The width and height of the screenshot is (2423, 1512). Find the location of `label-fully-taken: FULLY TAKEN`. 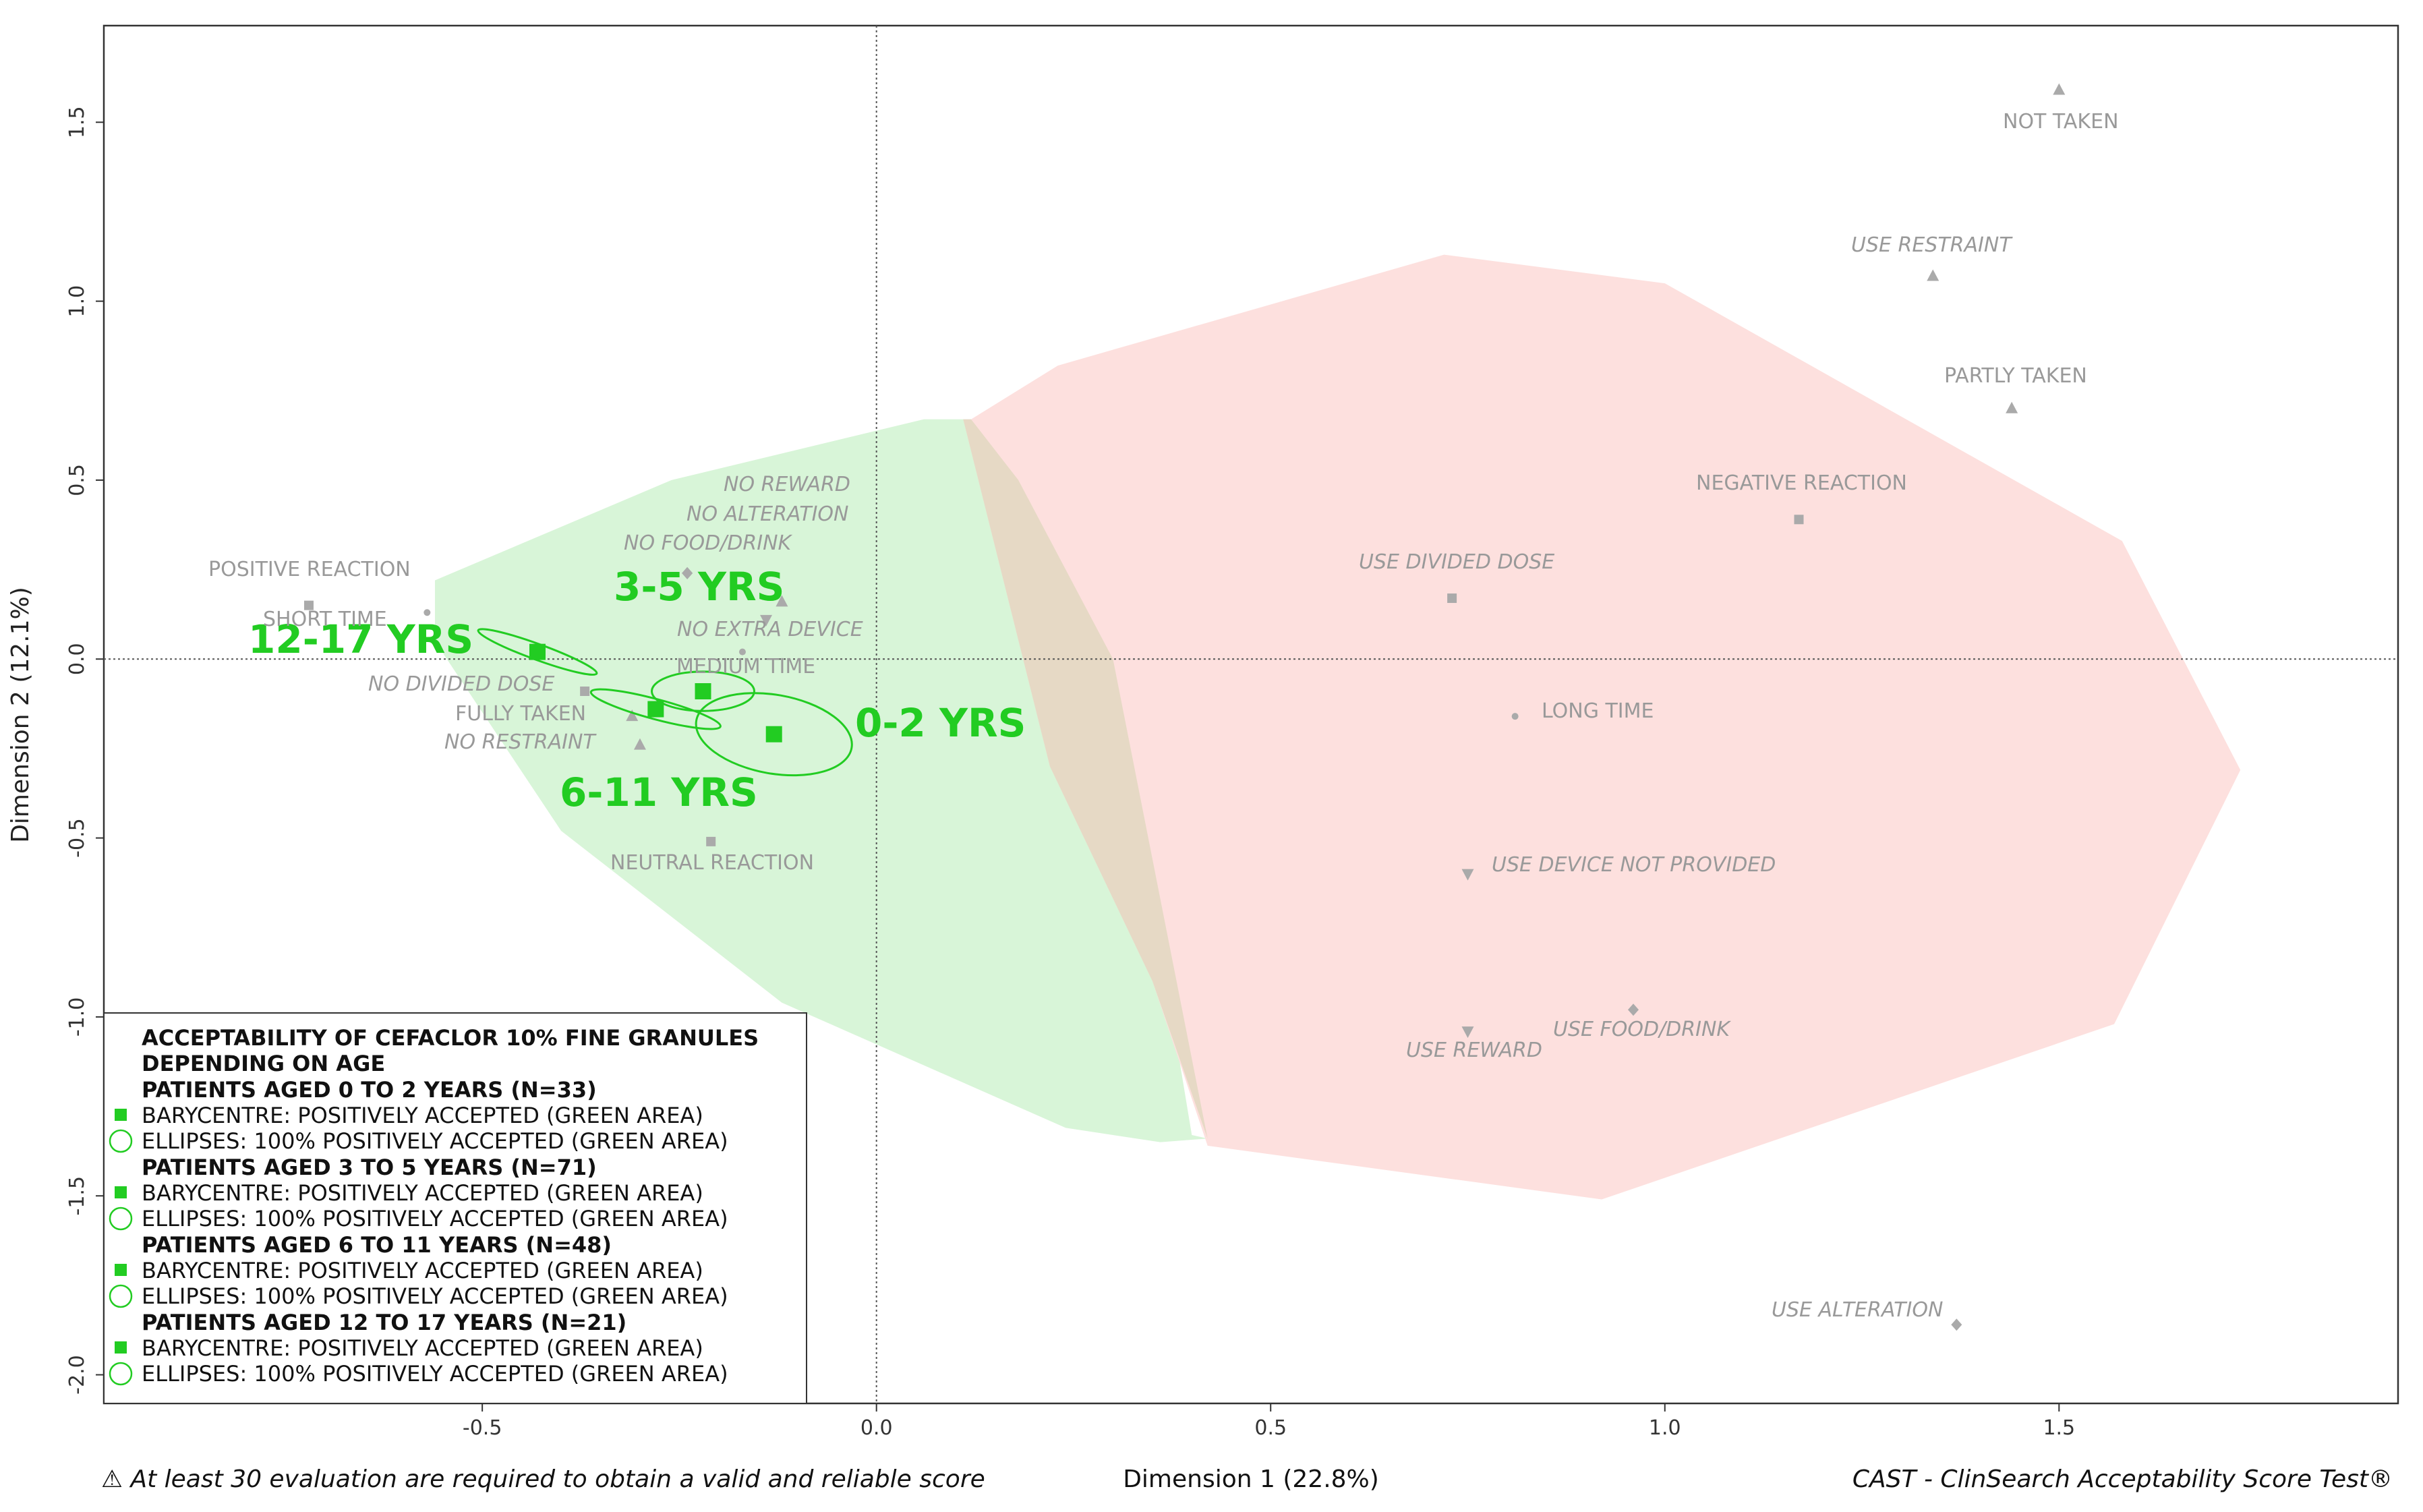

label-fully-taken: FULLY TAKEN is located at coordinates (520, 714).